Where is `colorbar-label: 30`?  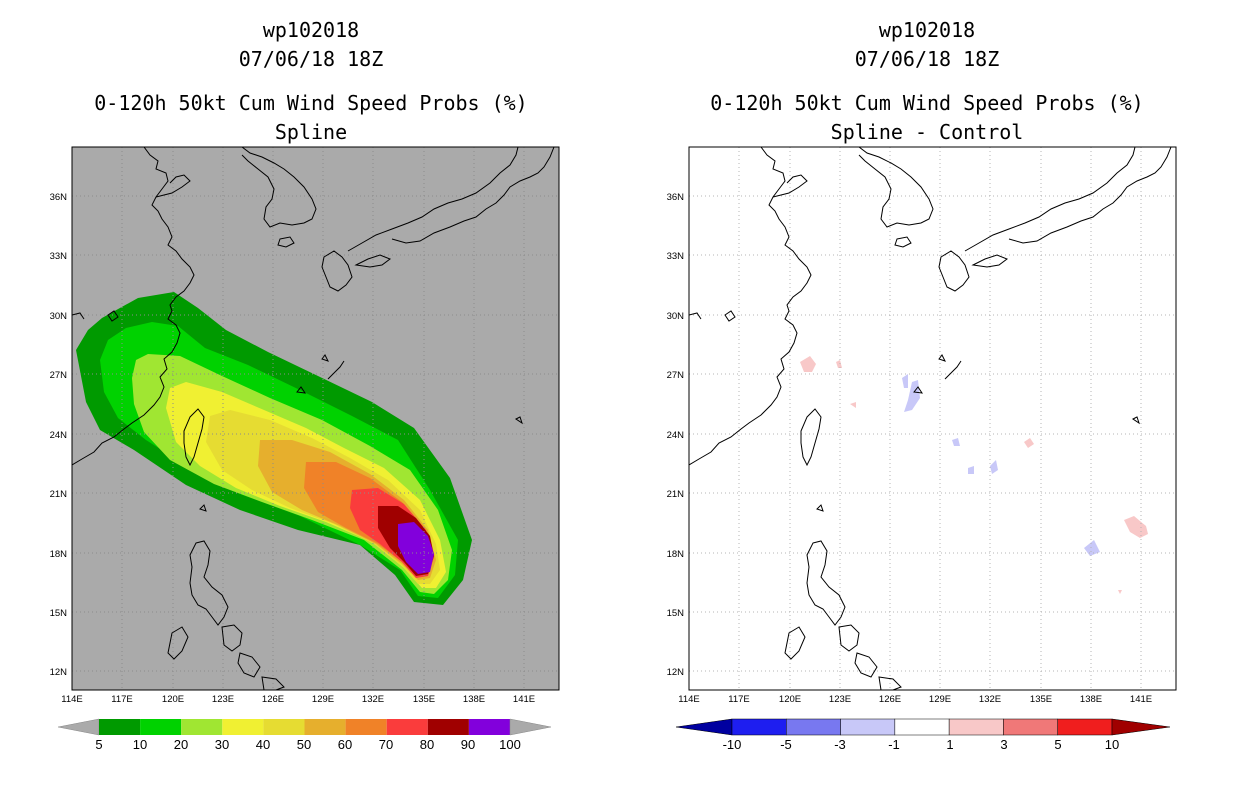
colorbar-label: 30 is located at coordinates (222, 744).